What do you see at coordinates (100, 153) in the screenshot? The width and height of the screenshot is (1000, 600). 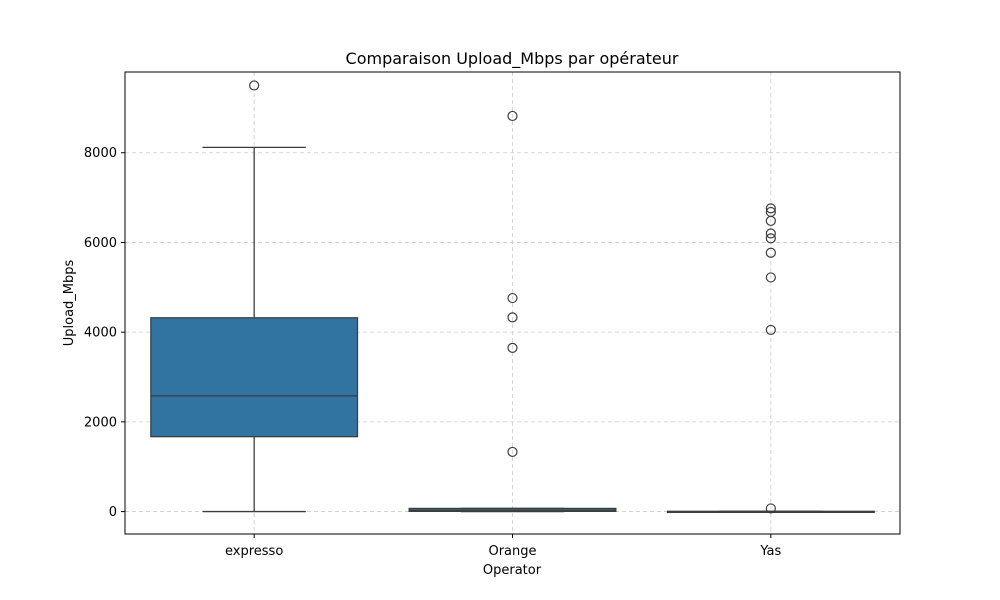 I see `y-tick-label: 8000` at bounding box center [100, 153].